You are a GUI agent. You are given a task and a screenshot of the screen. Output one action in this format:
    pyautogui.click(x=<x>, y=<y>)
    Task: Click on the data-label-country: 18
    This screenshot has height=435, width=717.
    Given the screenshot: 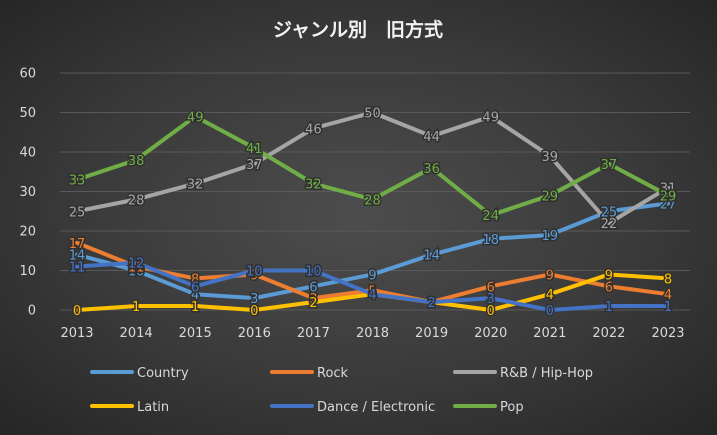 What is the action you would take?
    pyautogui.click(x=490, y=240)
    